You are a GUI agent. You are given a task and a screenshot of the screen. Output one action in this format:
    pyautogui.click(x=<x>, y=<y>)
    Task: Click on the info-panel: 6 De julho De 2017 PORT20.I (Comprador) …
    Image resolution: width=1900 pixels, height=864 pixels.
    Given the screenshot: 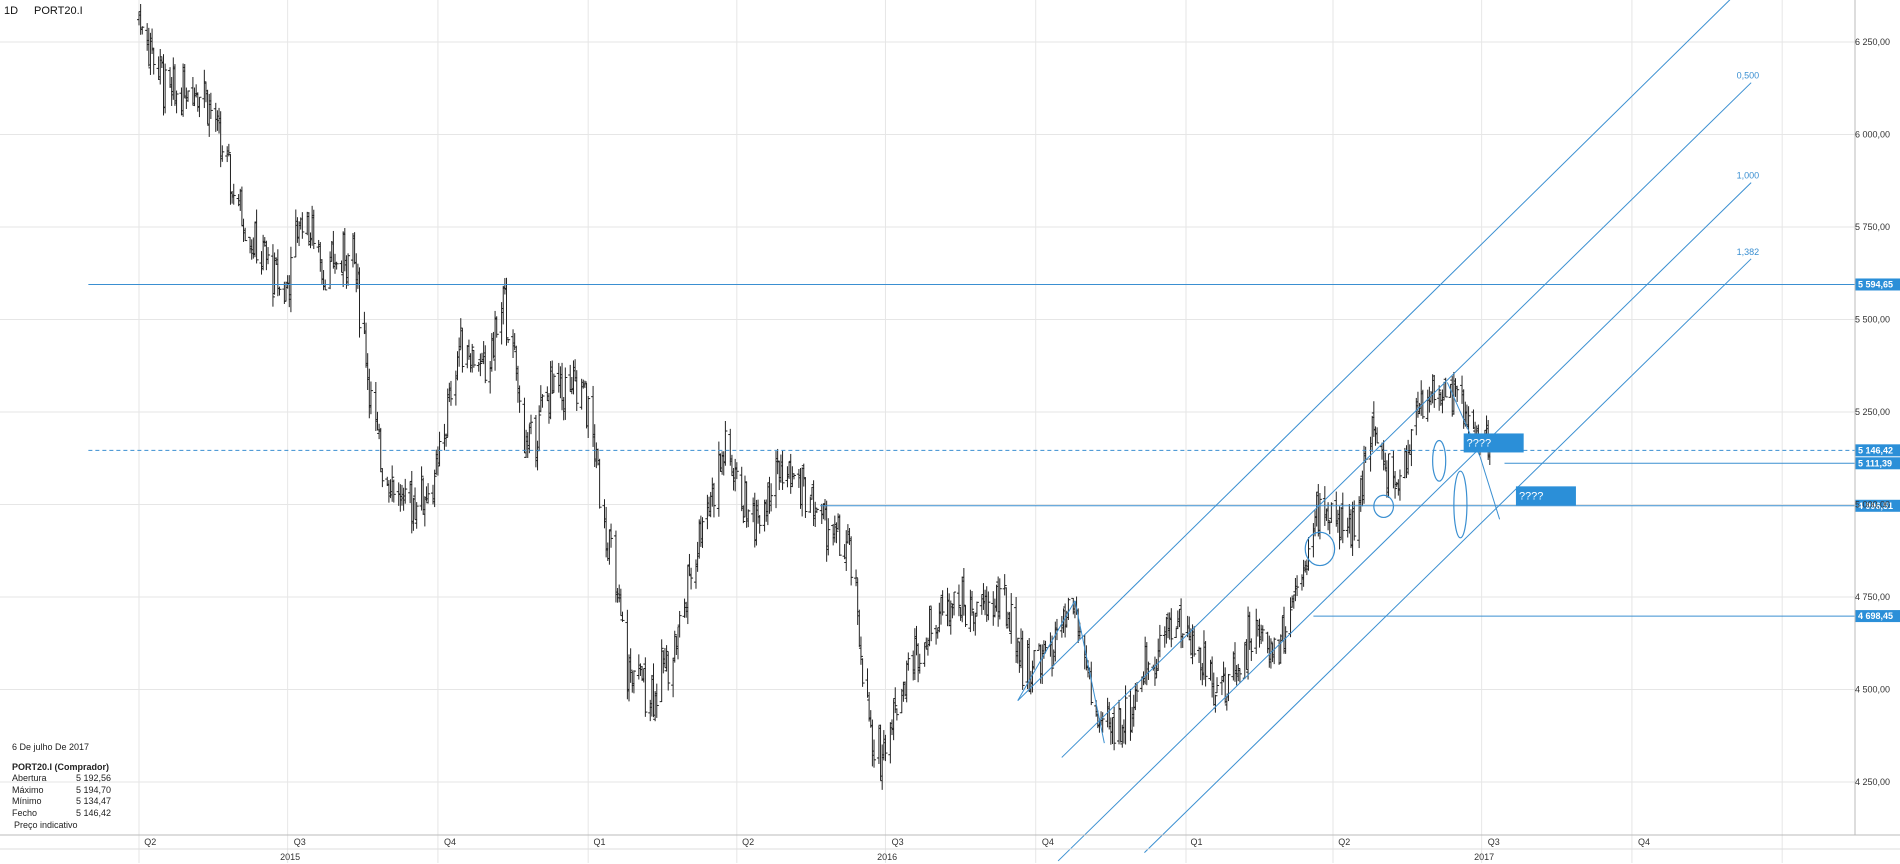 What is the action you would take?
    pyautogui.click(x=61, y=786)
    